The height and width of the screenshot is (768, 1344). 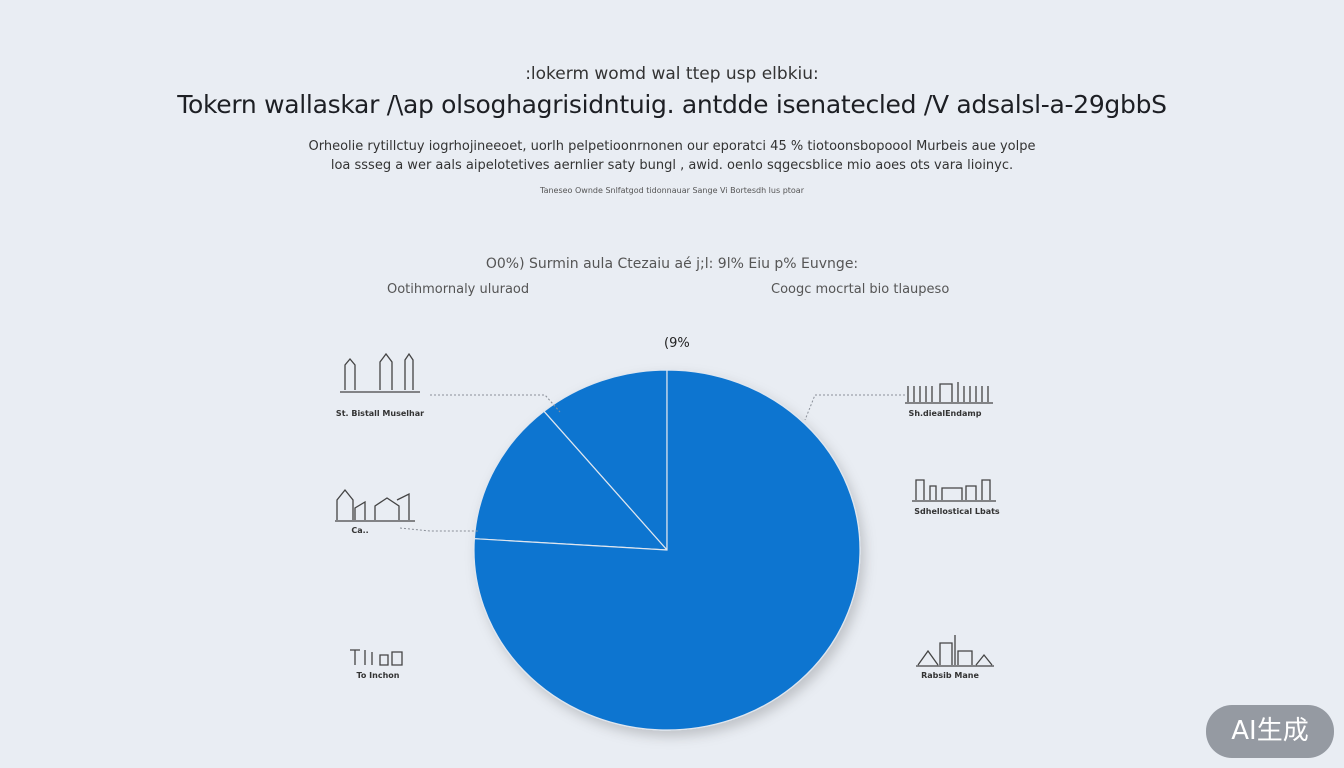 I want to click on annotation-left-1: St. Bistall Muselhar, so click(x=380, y=413).